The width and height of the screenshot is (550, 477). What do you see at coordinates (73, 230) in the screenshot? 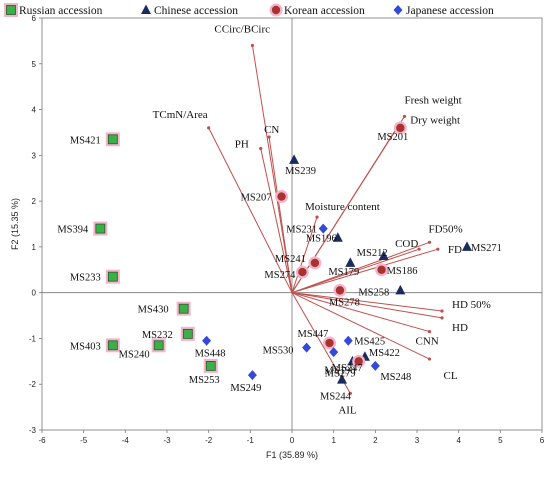
I see `point-label: MS394` at bounding box center [73, 230].